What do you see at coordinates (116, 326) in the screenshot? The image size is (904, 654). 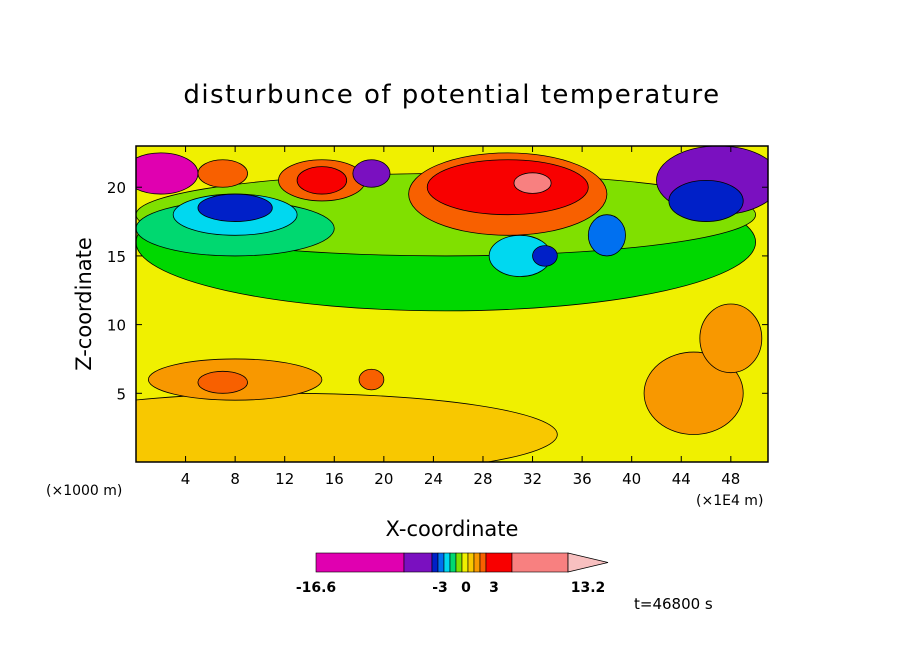 I see `y-tick-label: 10` at bounding box center [116, 326].